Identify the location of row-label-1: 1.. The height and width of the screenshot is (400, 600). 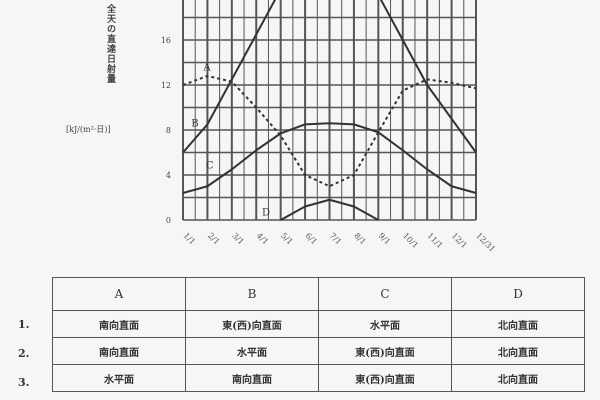
(24, 324).